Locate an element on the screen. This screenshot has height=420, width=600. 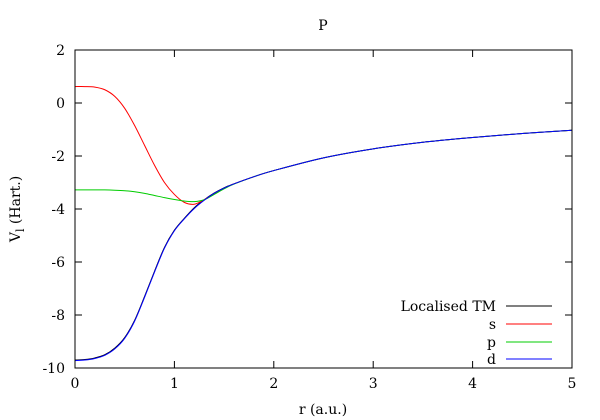
series-line-p is located at coordinates (323, 166).